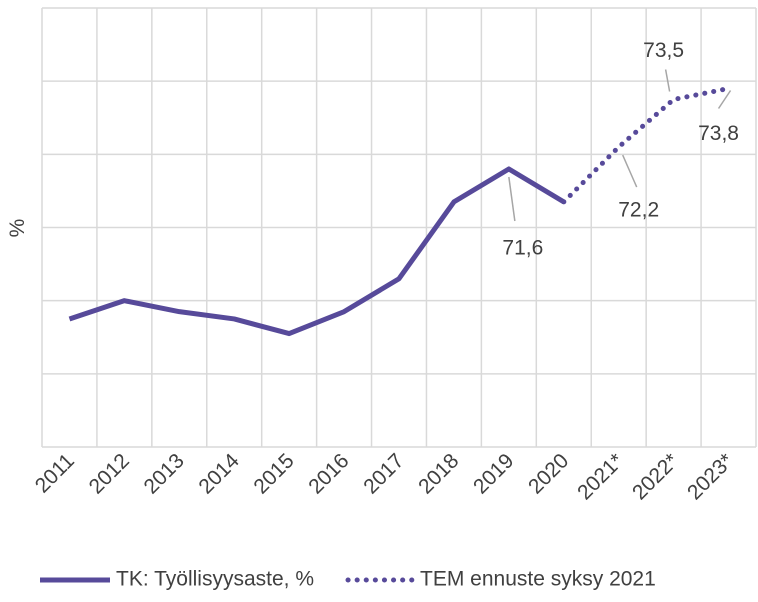  I want to click on x-tick-label: 2022*, so click(655, 476).